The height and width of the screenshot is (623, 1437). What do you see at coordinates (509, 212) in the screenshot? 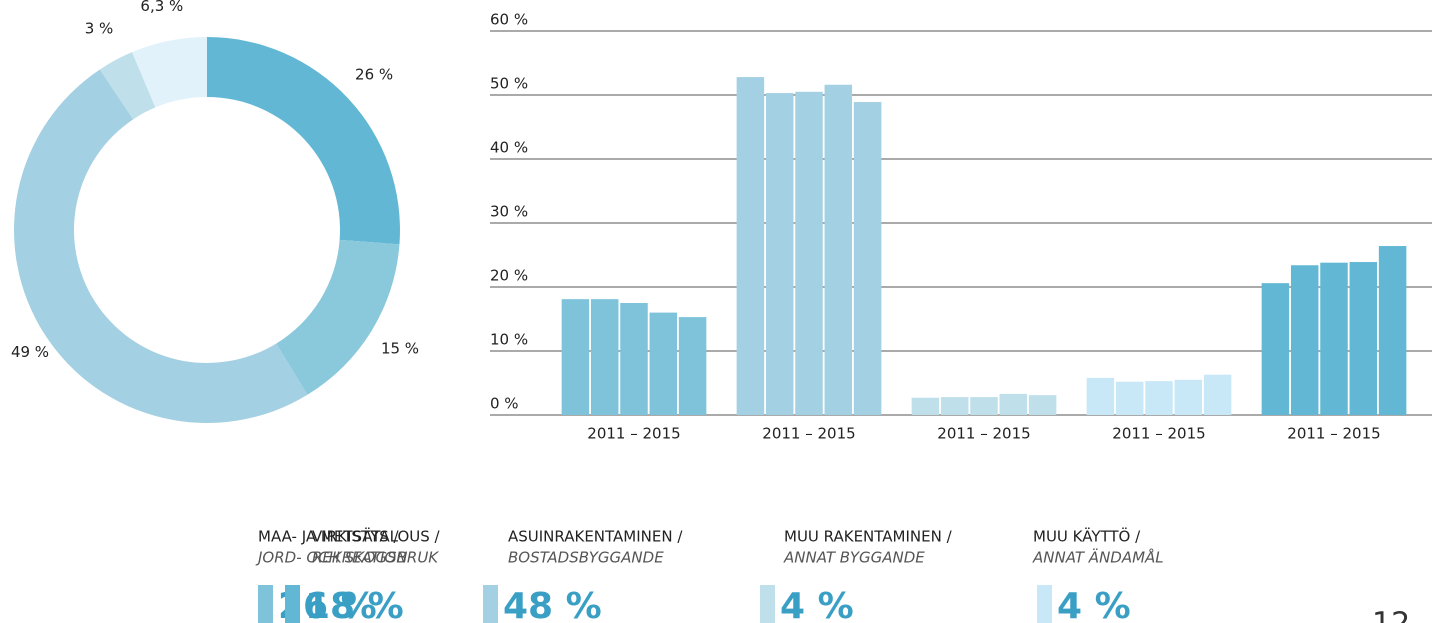
I see `y-tick-label: 30 %` at bounding box center [509, 212].